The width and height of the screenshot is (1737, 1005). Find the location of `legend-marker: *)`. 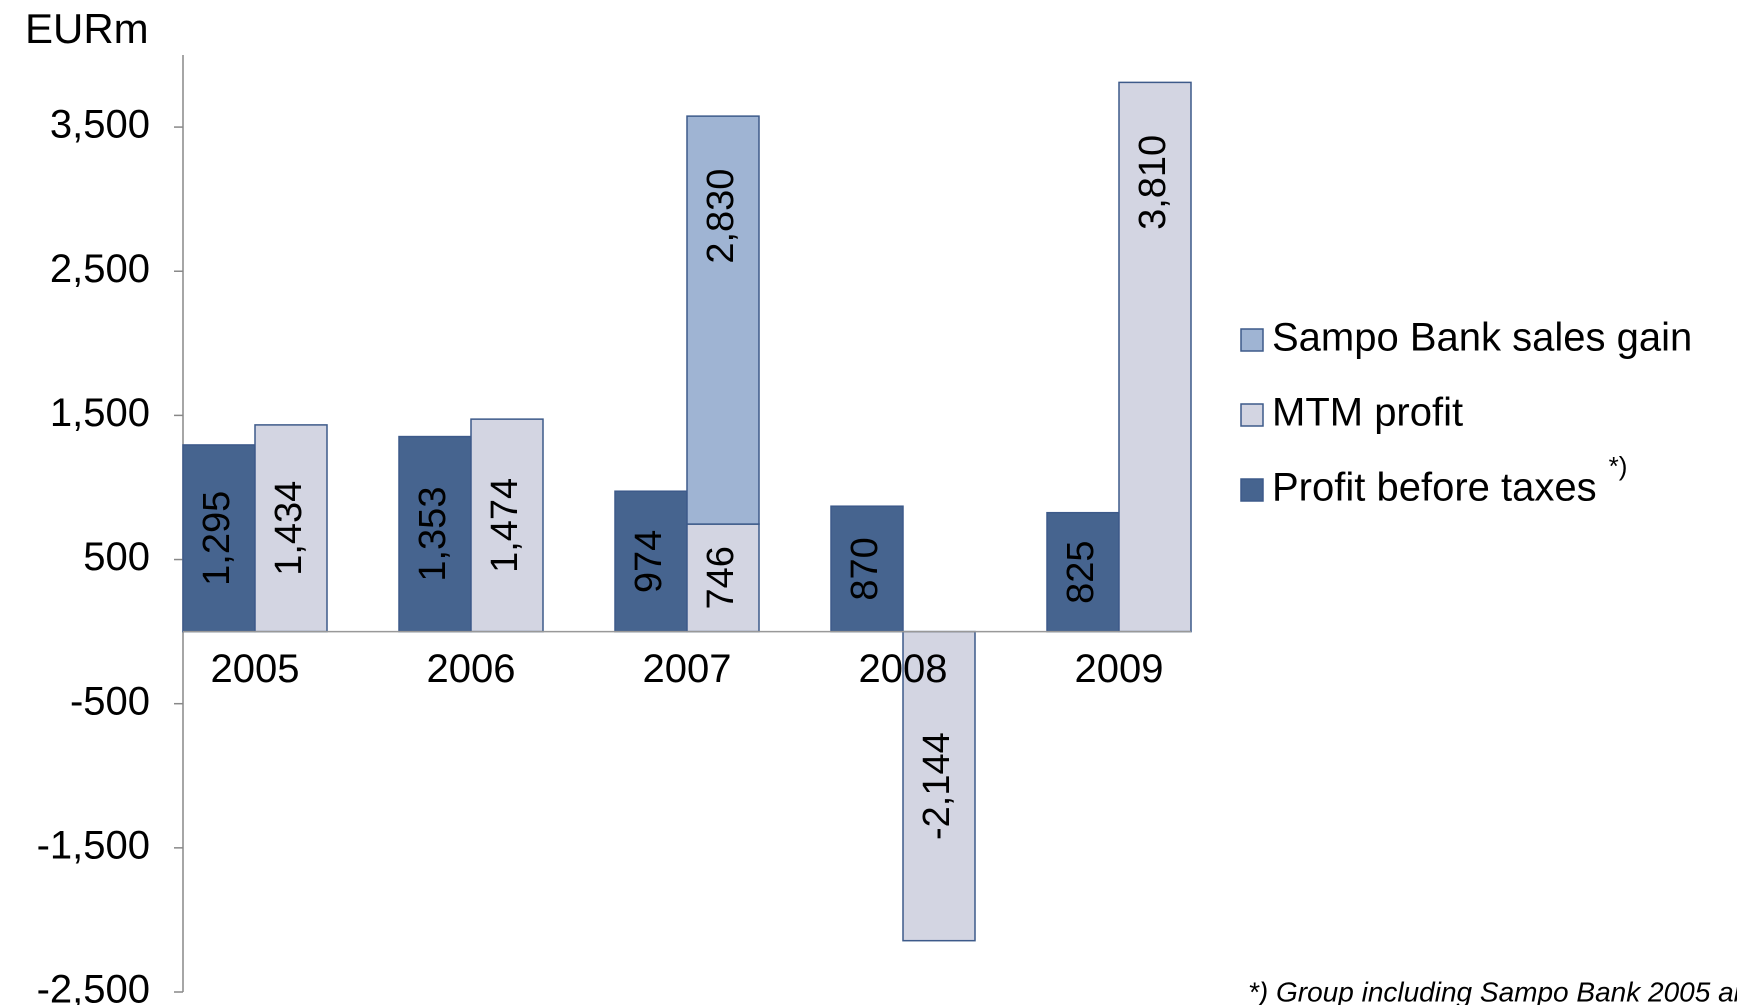

legend-marker: *) is located at coordinates (1618, 466).